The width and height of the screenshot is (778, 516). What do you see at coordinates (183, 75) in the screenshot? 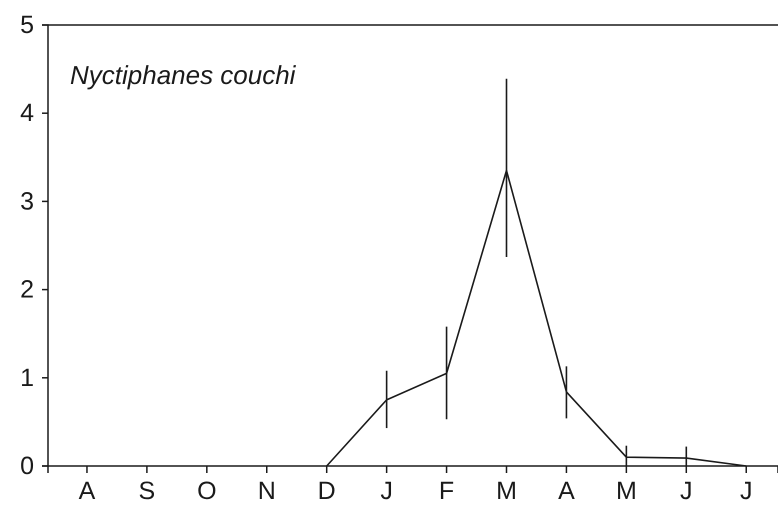
I see `text: Nyctiphanes couchi` at bounding box center [183, 75].